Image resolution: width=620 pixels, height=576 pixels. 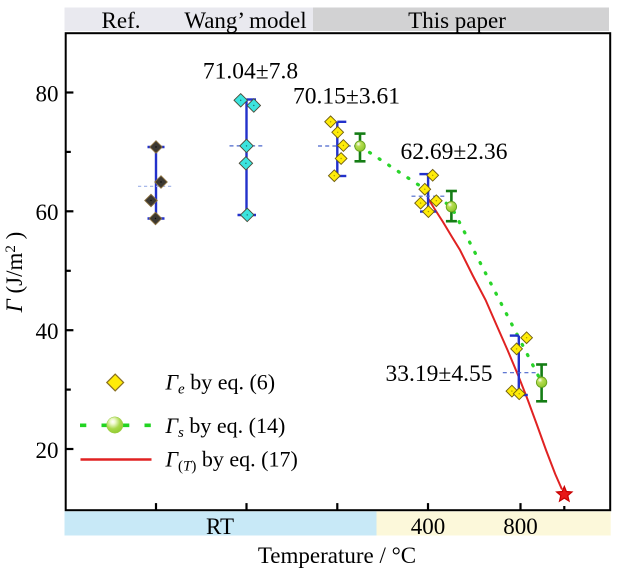 I want to click on svg-text: Wang’ model, so click(x=245, y=20).